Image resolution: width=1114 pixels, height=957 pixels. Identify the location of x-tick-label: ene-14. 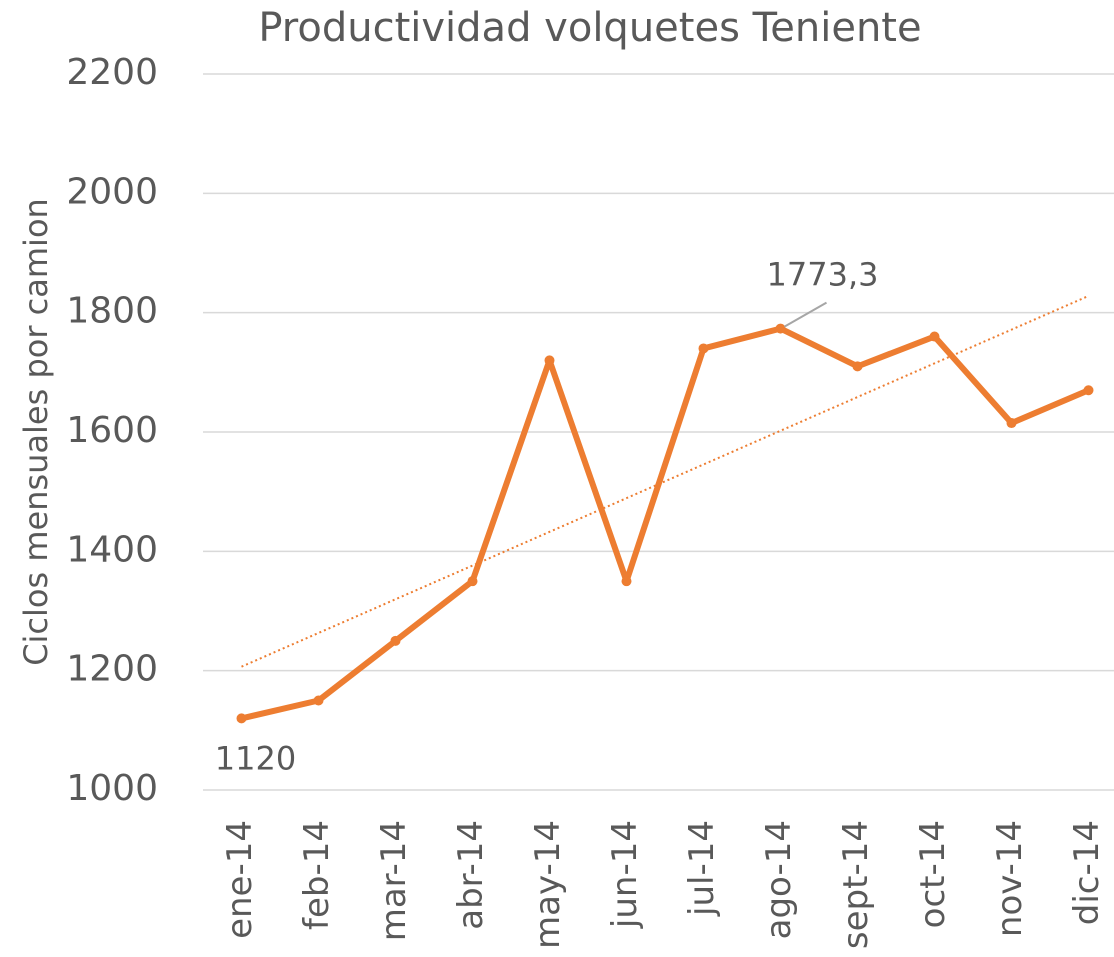
(240, 879).